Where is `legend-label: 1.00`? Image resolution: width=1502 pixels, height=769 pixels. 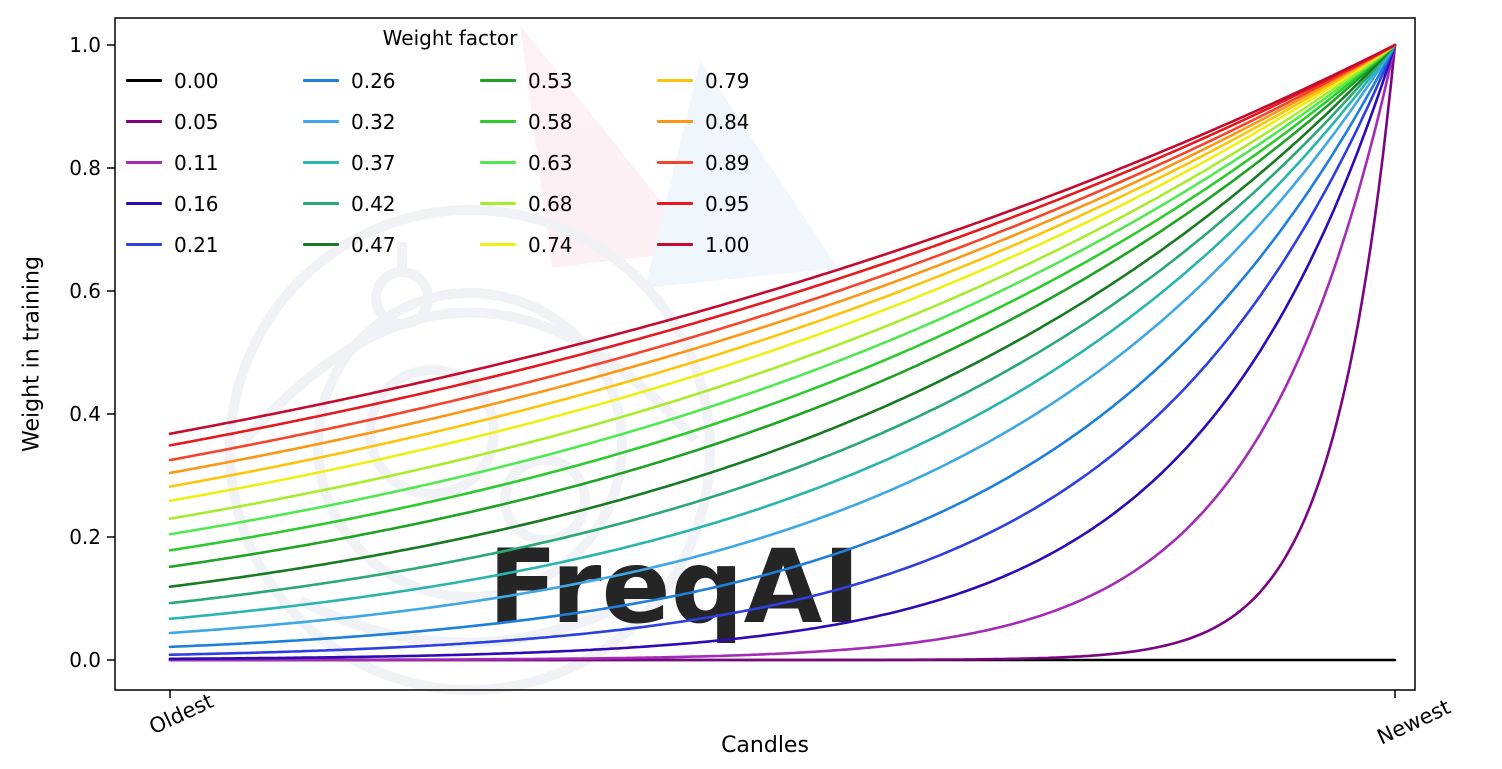 legend-label: 1.00 is located at coordinates (727, 244).